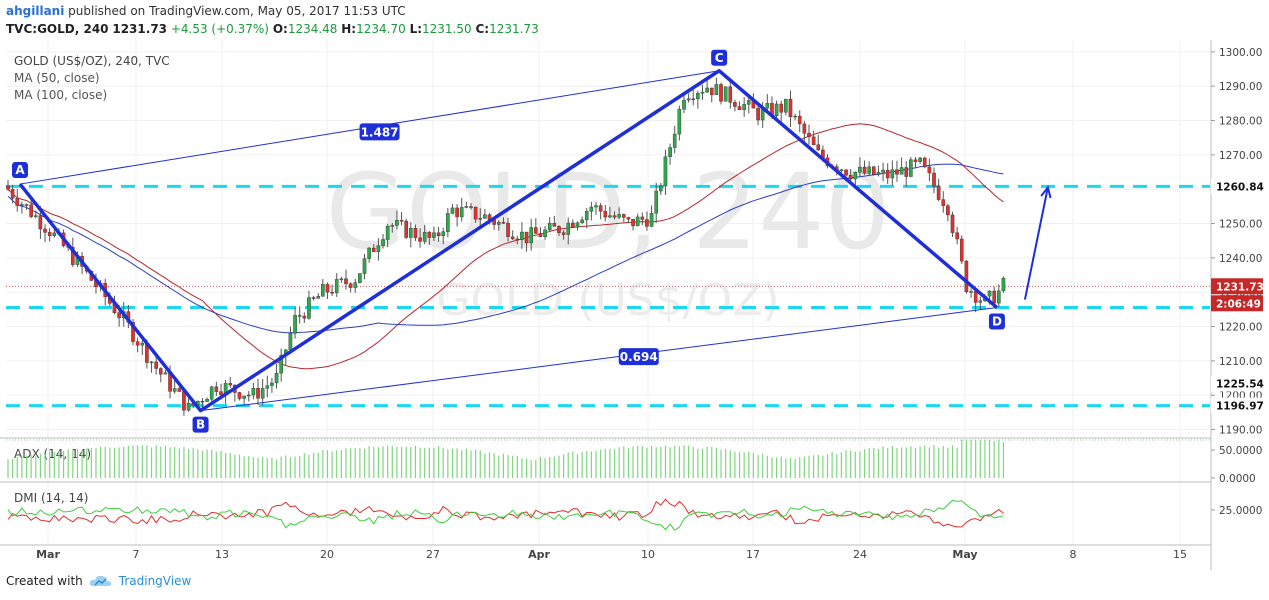 This screenshot has height=600, width=1269. What do you see at coordinates (753, 554) in the screenshot?
I see `time-tick-label: 17` at bounding box center [753, 554].